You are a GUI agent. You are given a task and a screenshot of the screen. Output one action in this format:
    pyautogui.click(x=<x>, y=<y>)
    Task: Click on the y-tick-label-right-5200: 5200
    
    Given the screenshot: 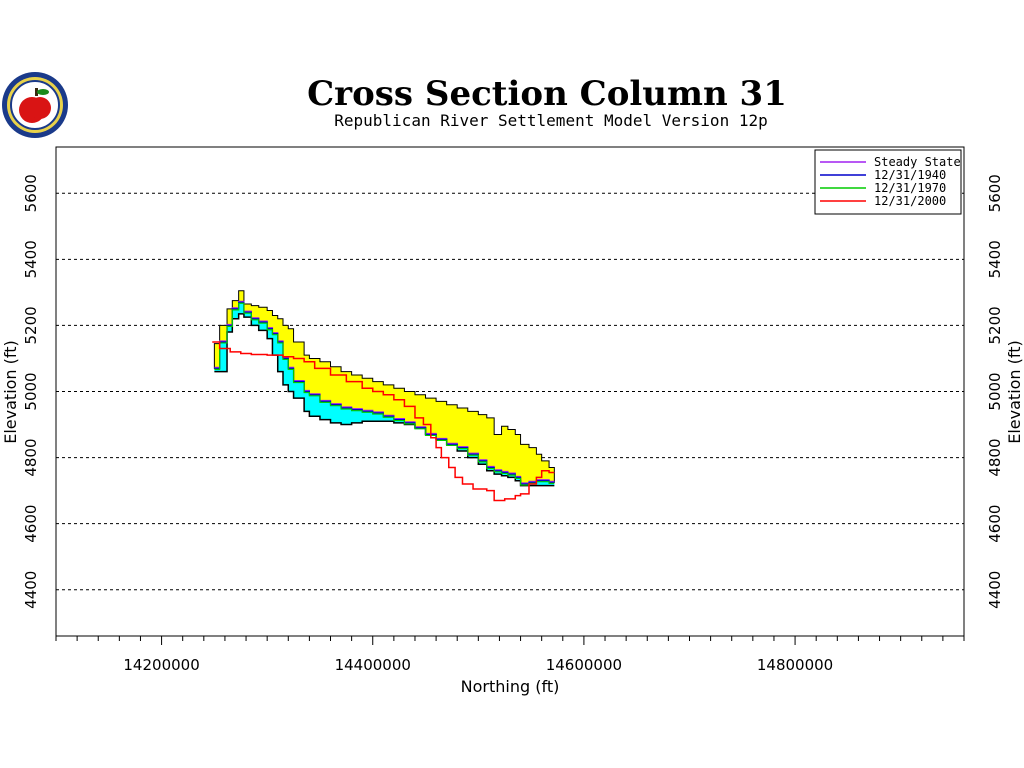 What is the action you would take?
    pyautogui.click(x=995, y=325)
    